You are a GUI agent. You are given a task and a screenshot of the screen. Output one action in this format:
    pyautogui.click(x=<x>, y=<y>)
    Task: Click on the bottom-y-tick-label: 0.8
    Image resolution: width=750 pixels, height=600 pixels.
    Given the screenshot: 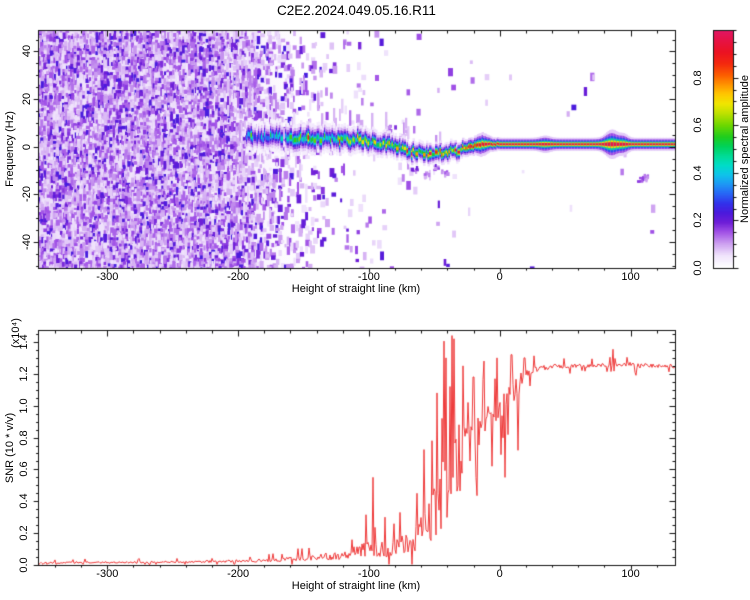 What is the action you would take?
    pyautogui.click(x=24, y=437)
    